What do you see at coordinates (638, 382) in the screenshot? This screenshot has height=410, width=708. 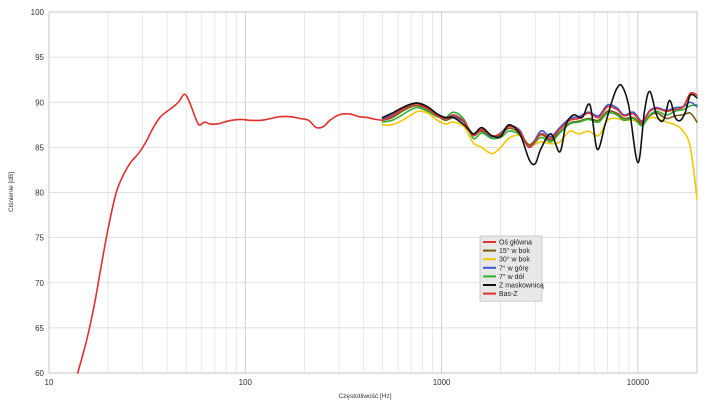 I see `x-tick-label: 10000` at bounding box center [638, 382].